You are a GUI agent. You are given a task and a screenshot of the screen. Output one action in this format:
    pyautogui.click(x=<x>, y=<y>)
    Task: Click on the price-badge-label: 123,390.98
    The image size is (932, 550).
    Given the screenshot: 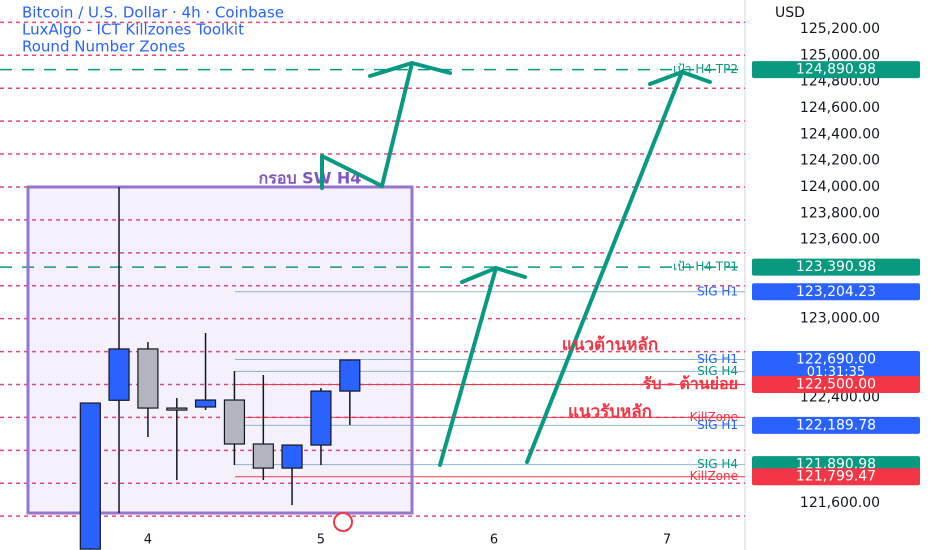 What is the action you would take?
    pyautogui.click(x=836, y=267)
    